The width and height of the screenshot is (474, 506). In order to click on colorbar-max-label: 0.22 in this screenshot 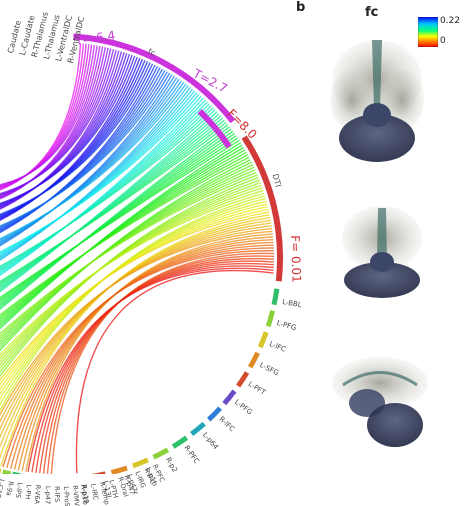, I will do `click(450, 21)`.